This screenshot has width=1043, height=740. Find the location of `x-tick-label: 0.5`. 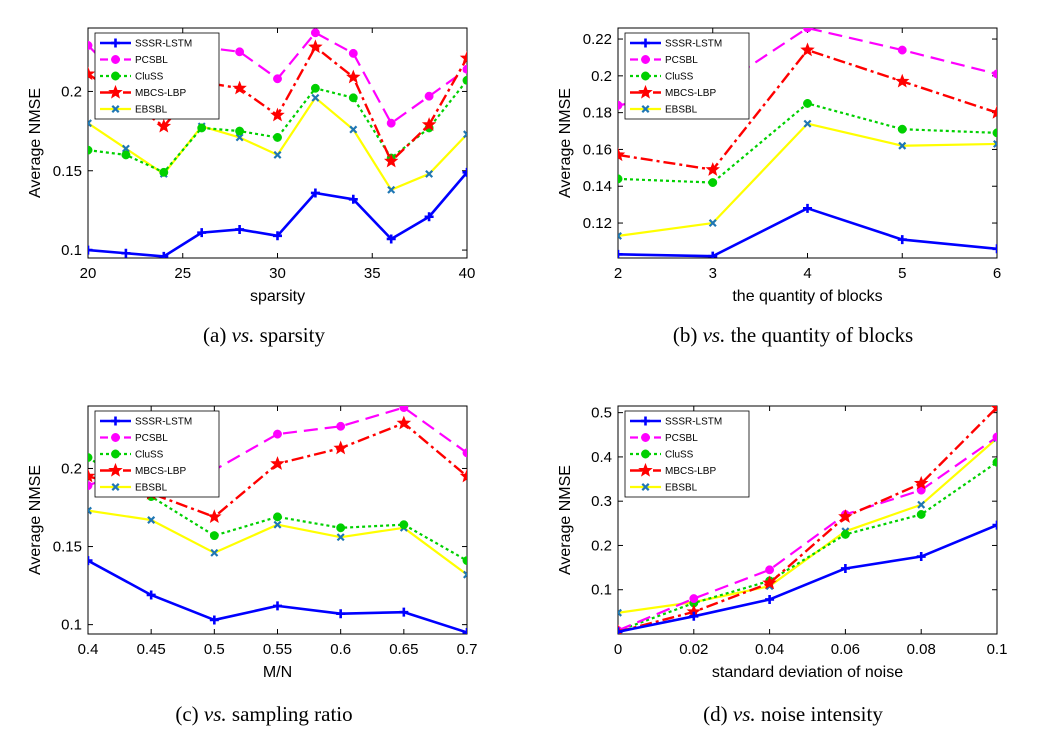

x-tick-label: 0.5 is located at coordinates (214, 649).